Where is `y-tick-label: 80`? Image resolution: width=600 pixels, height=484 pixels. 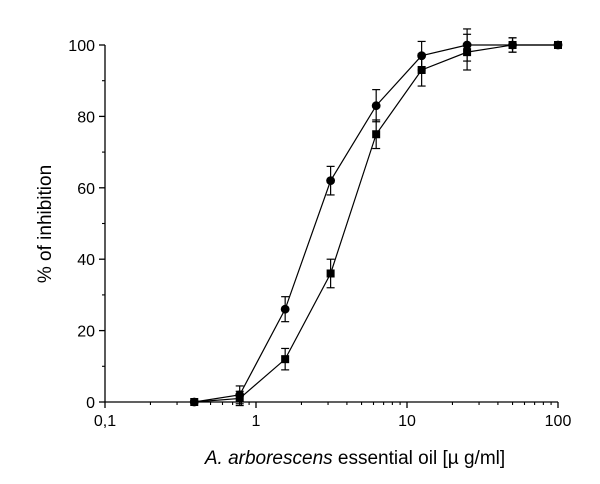
y-tick-label: 80 is located at coordinates (86, 117).